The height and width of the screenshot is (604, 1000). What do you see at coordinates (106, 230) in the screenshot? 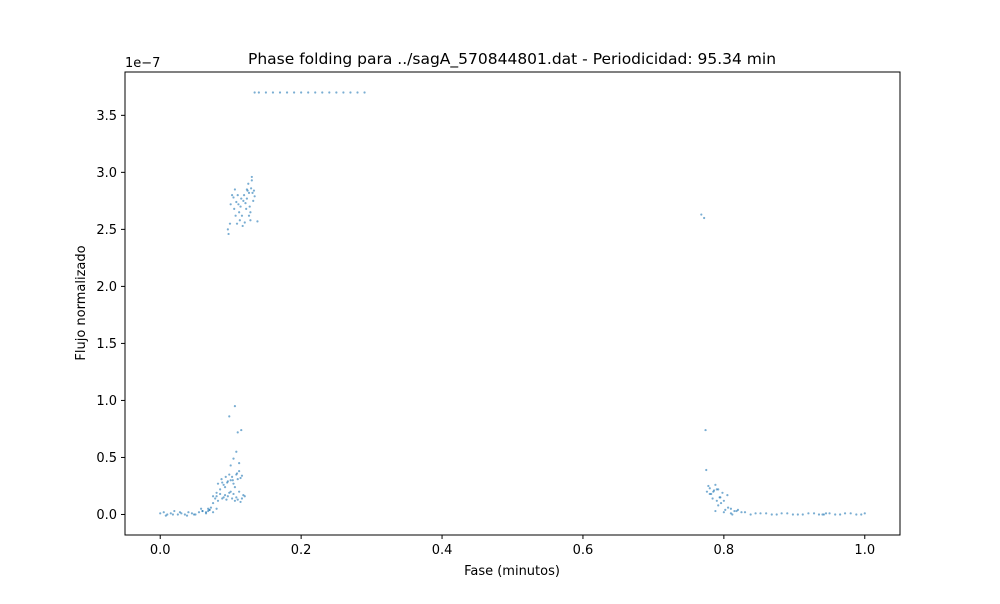
I see `y-tick-label: 2.5` at bounding box center [106, 230].